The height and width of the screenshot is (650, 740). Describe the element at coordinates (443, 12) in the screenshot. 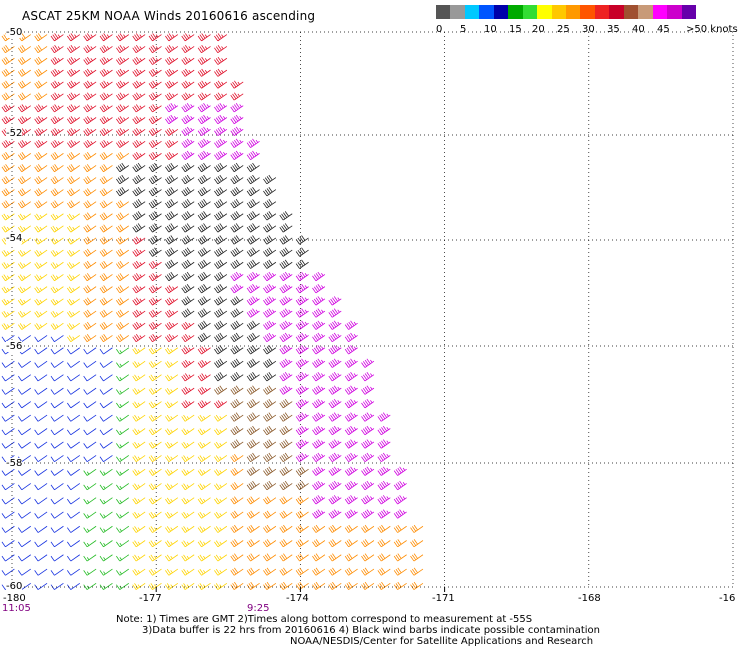

I see `legend-swatch` at that location.